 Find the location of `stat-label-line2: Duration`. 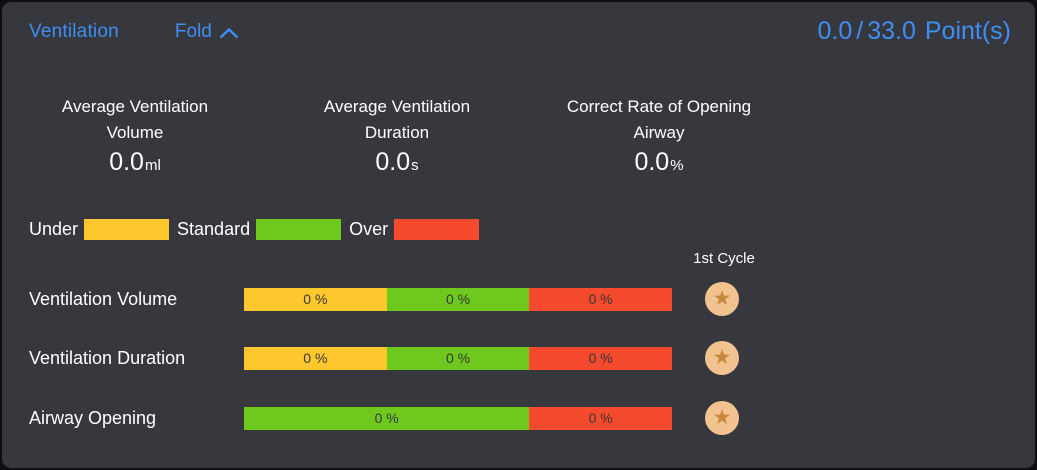

stat-label-line2: Duration is located at coordinates (397, 132).